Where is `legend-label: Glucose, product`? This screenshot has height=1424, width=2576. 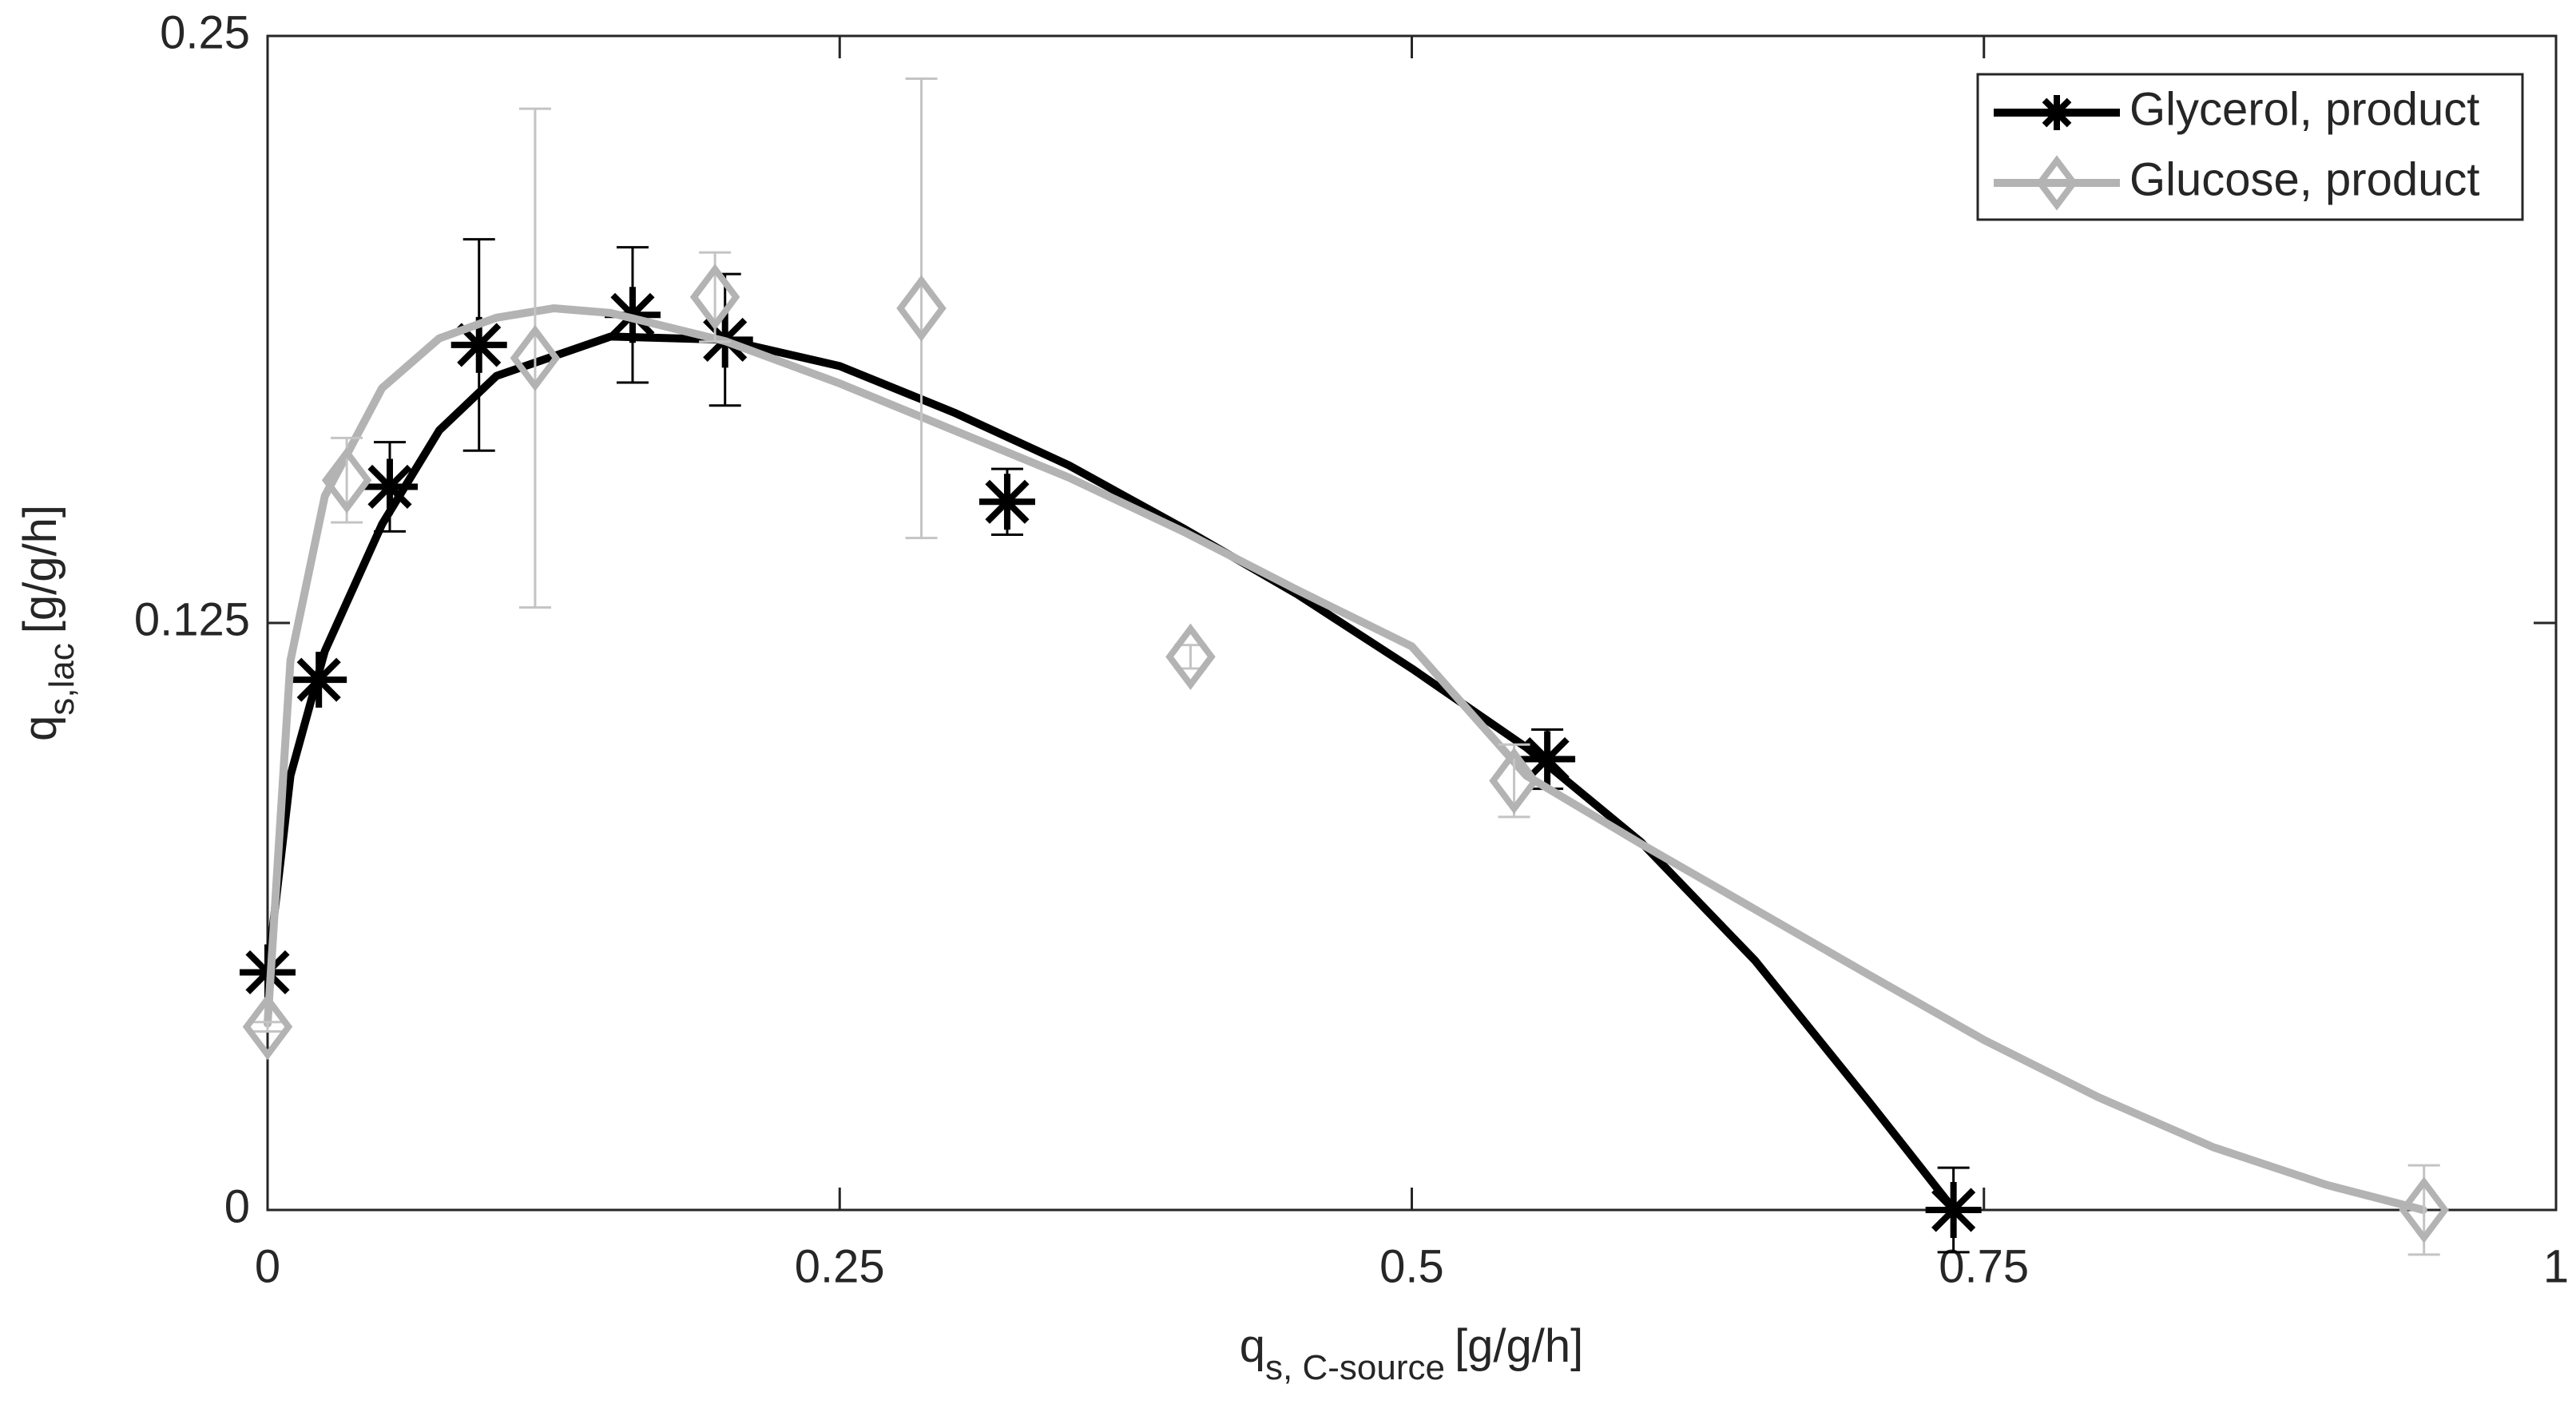 legend-label: Glucose, product is located at coordinates (2304, 179).